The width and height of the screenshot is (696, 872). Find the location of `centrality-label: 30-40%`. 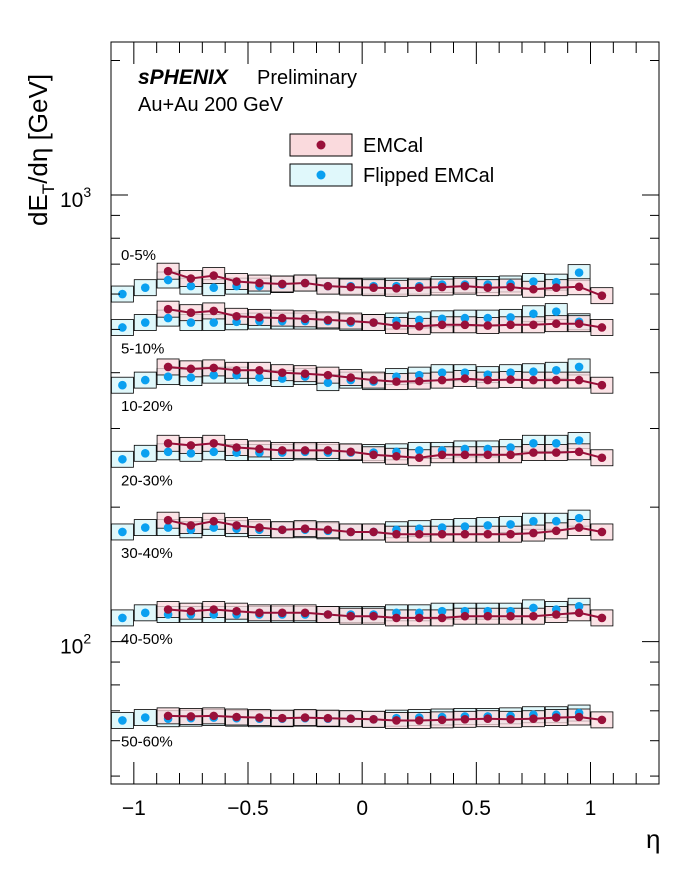

centrality-label: 30-40% is located at coordinates (147, 553).